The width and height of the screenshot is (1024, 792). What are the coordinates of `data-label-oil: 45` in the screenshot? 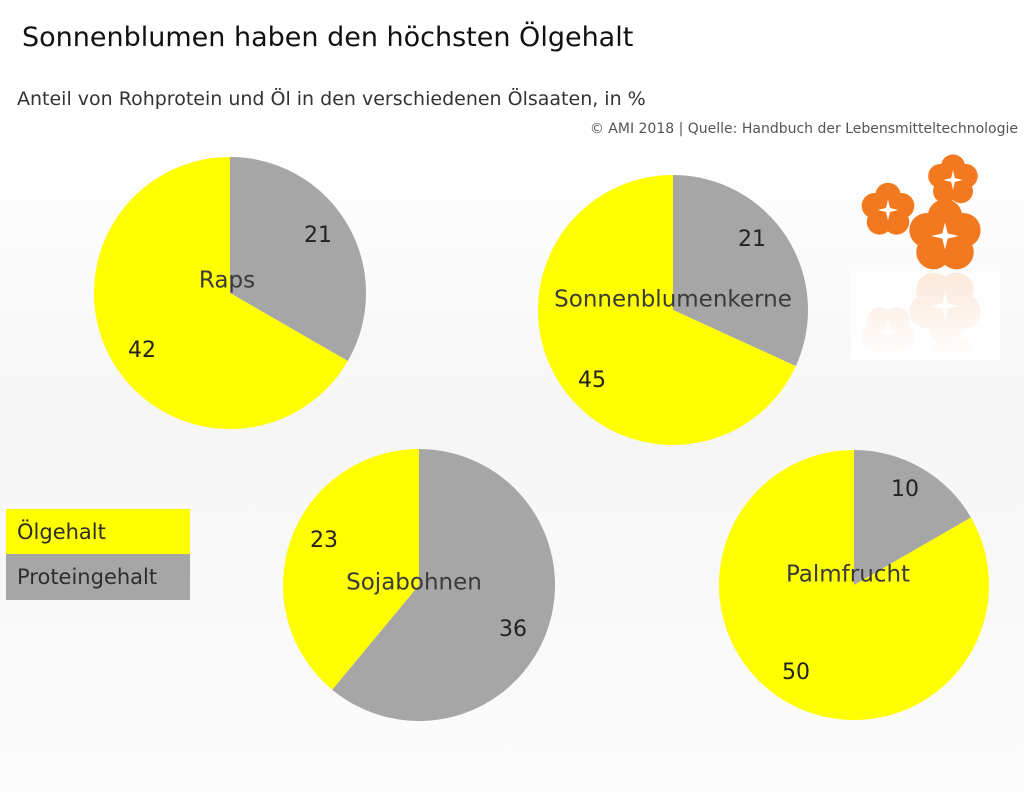 It's located at (592, 380).